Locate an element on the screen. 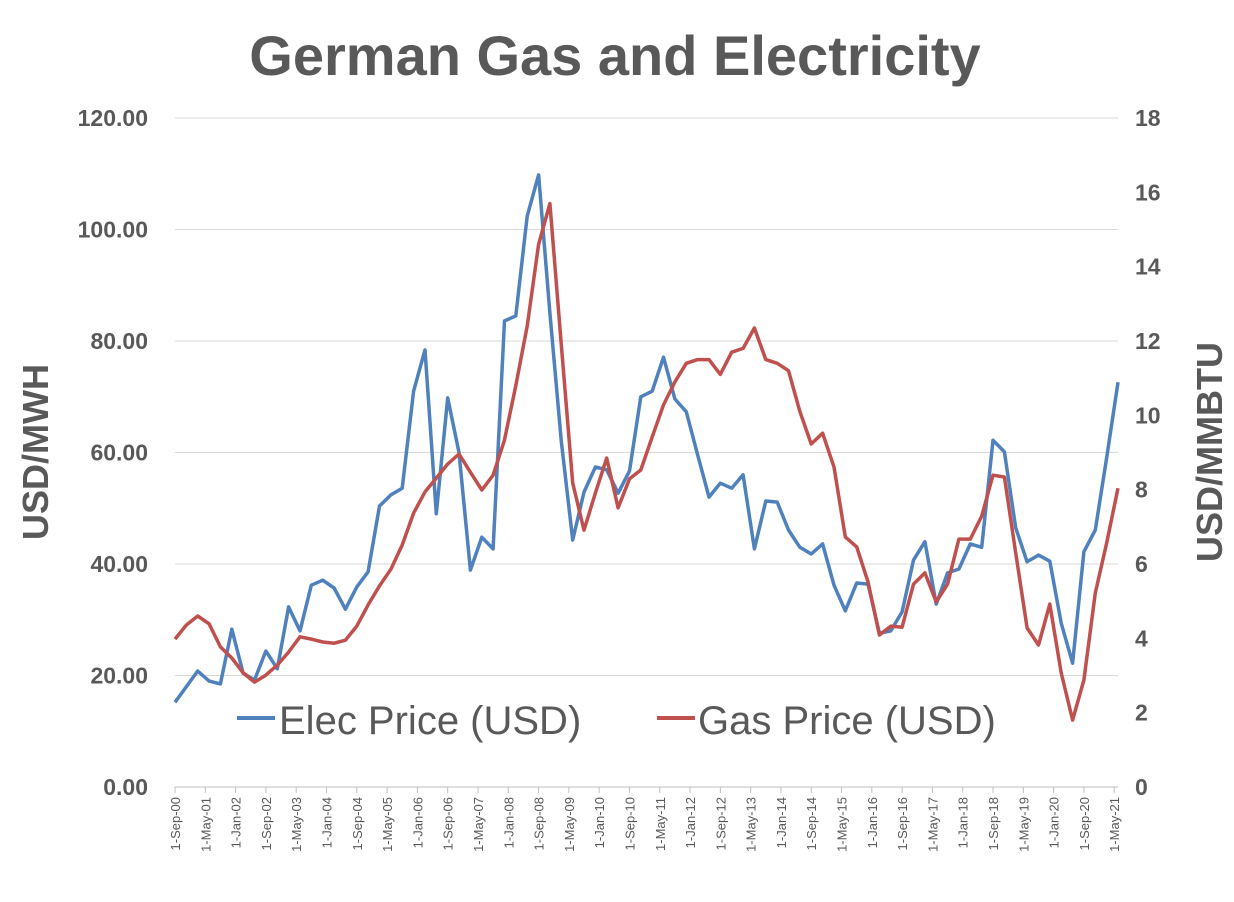 The width and height of the screenshot is (1234, 902). right-axis-title: USD/MMBTU is located at coordinates (1209, 452).